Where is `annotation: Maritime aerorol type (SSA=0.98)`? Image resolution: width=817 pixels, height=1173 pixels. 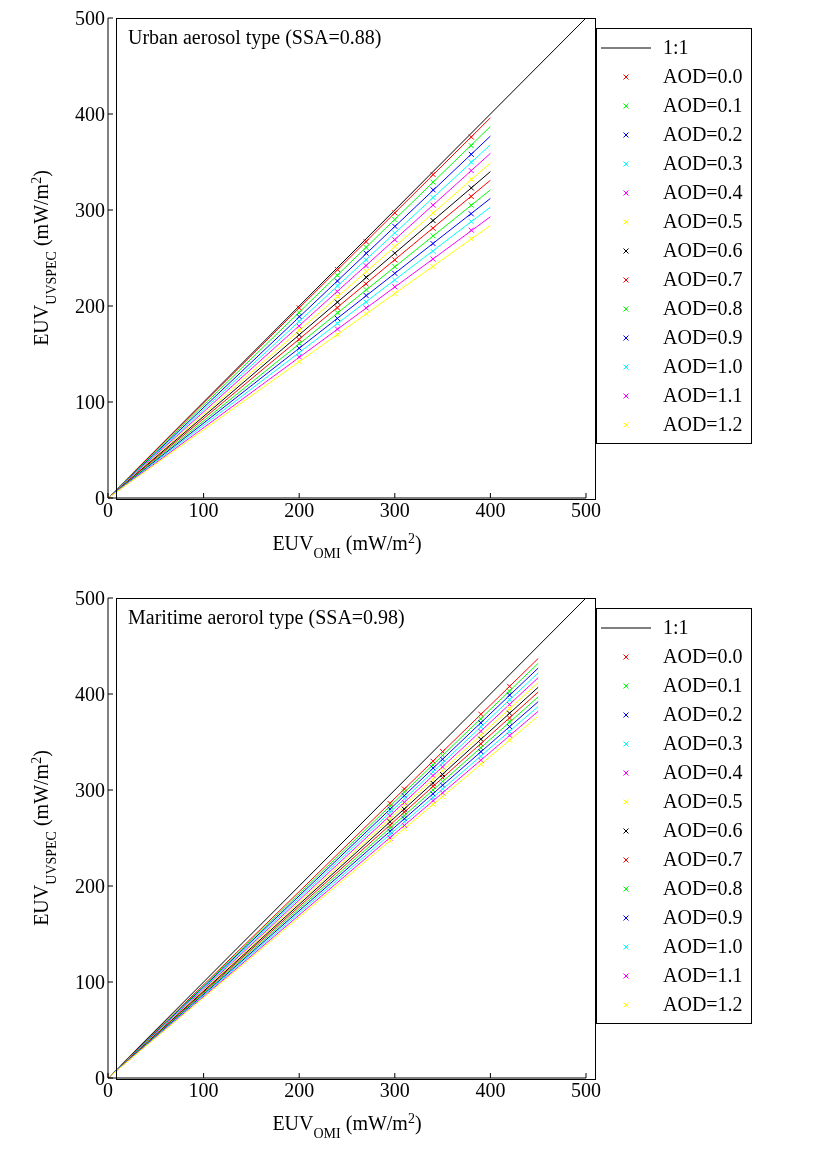 annotation: Maritime aerorol type (SSA=0.98) is located at coordinates (266, 617).